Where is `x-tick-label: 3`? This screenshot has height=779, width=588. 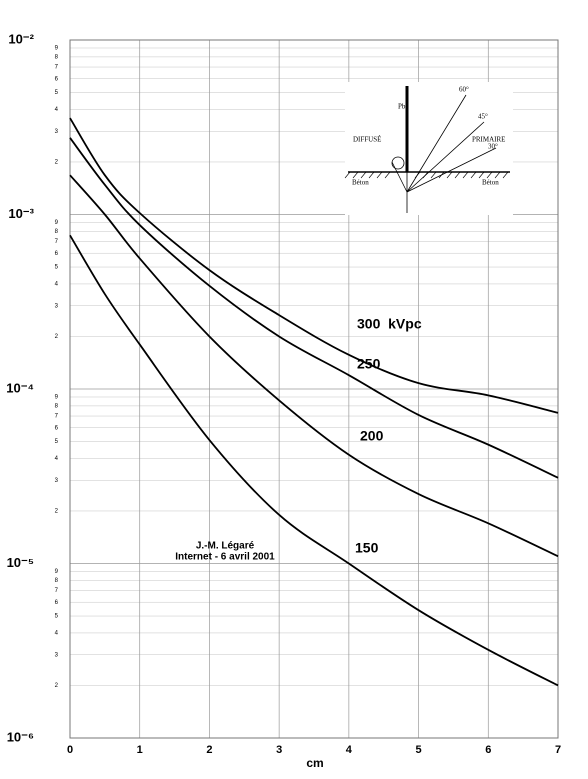
x-tick-label: 3 is located at coordinates (279, 750).